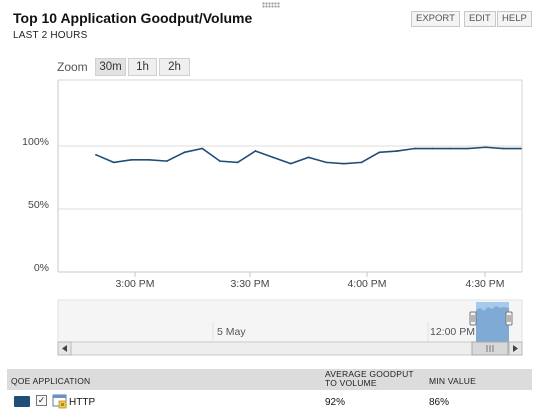 The height and width of the screenshot is (416, 541). What do you see at coordinates (290, 321) in the screenshot?
I see `navigator-background` at bounding box center [290, 321].